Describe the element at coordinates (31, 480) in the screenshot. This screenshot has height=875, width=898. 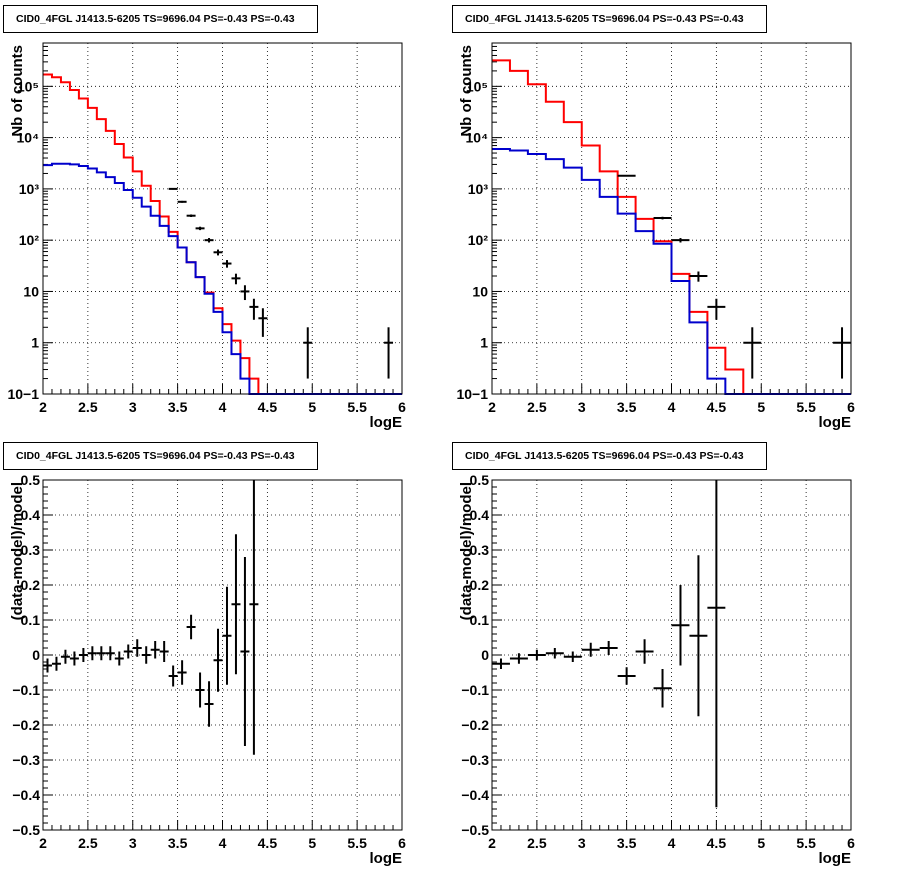
I see `y-tick-label: 0.5` at that location.